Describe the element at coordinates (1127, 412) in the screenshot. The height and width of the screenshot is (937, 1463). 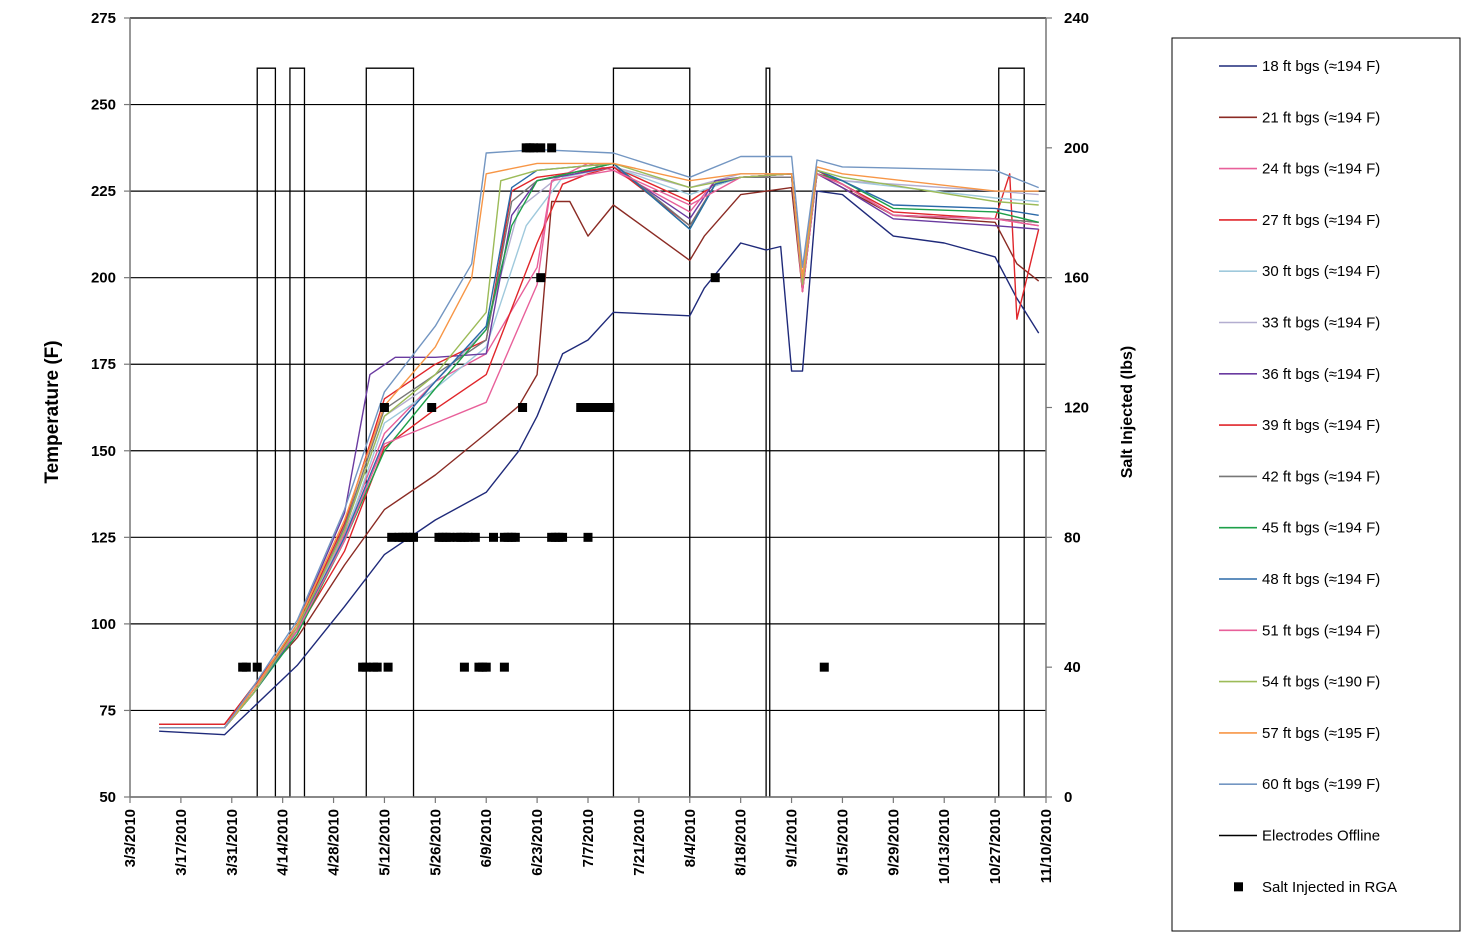
I see `y2-axis-title: Salt Injected (lbs)` at that location.